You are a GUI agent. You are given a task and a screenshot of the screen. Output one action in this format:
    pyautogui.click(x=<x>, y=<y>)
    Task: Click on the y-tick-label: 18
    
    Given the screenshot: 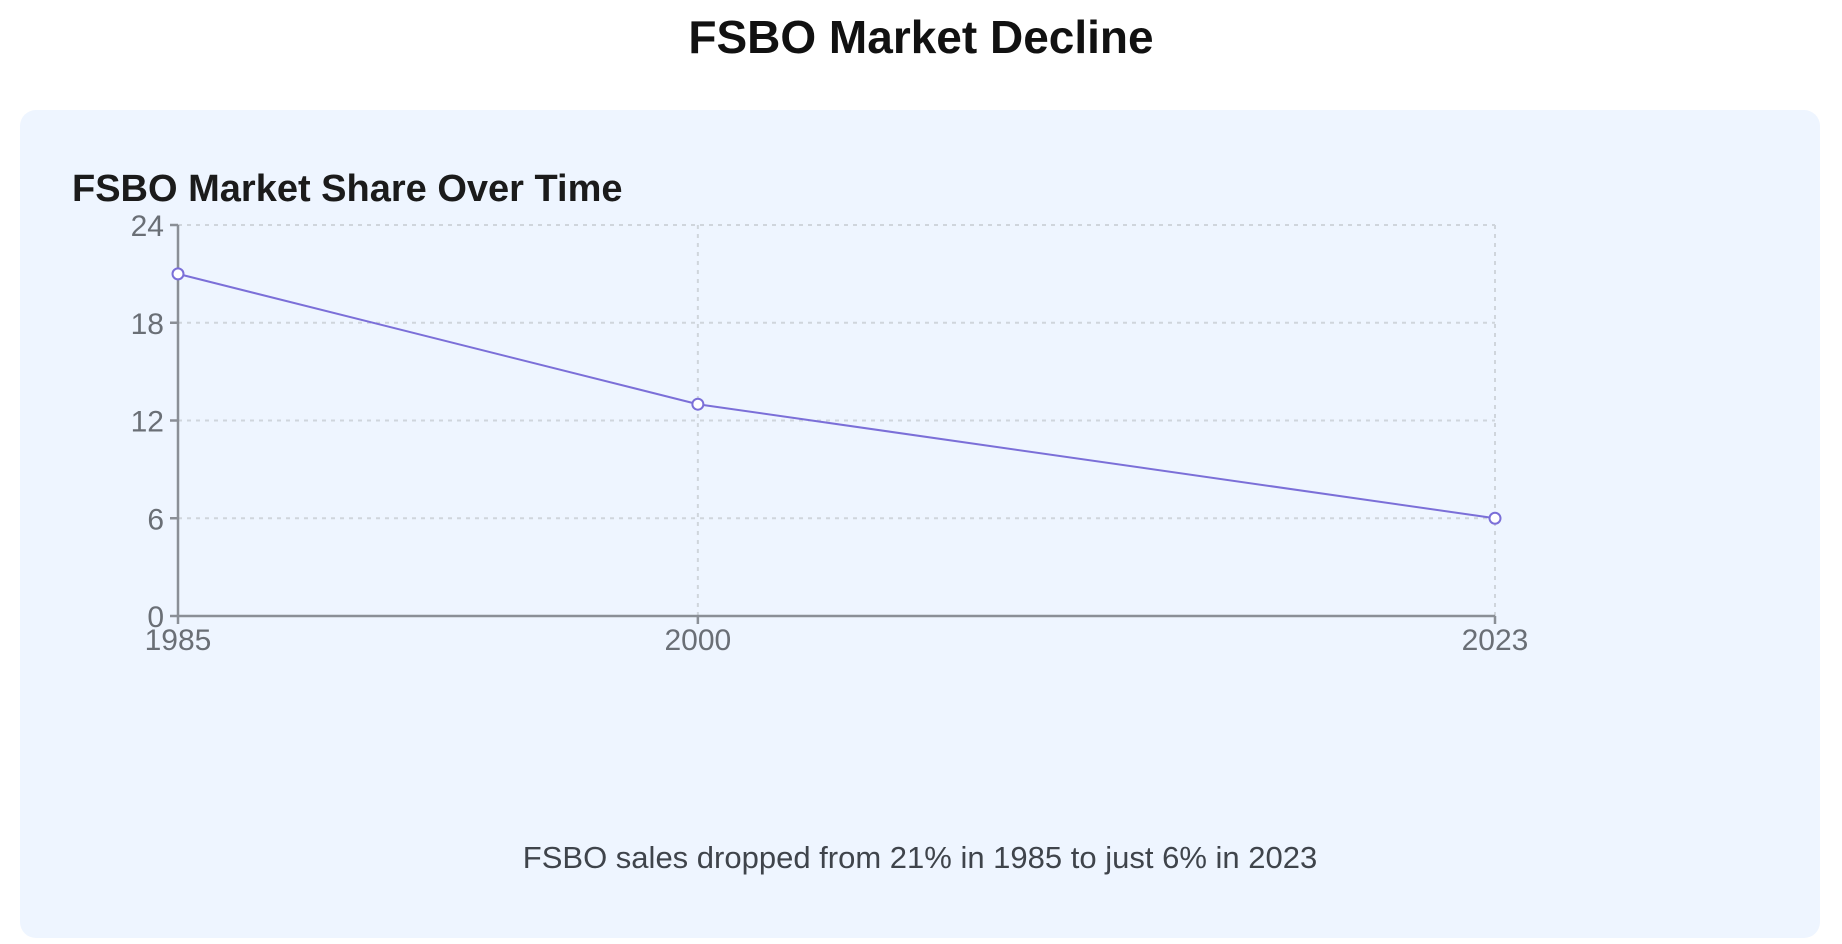 What is the action you would take?
    pyautogui.click(x=147, y=324)
    